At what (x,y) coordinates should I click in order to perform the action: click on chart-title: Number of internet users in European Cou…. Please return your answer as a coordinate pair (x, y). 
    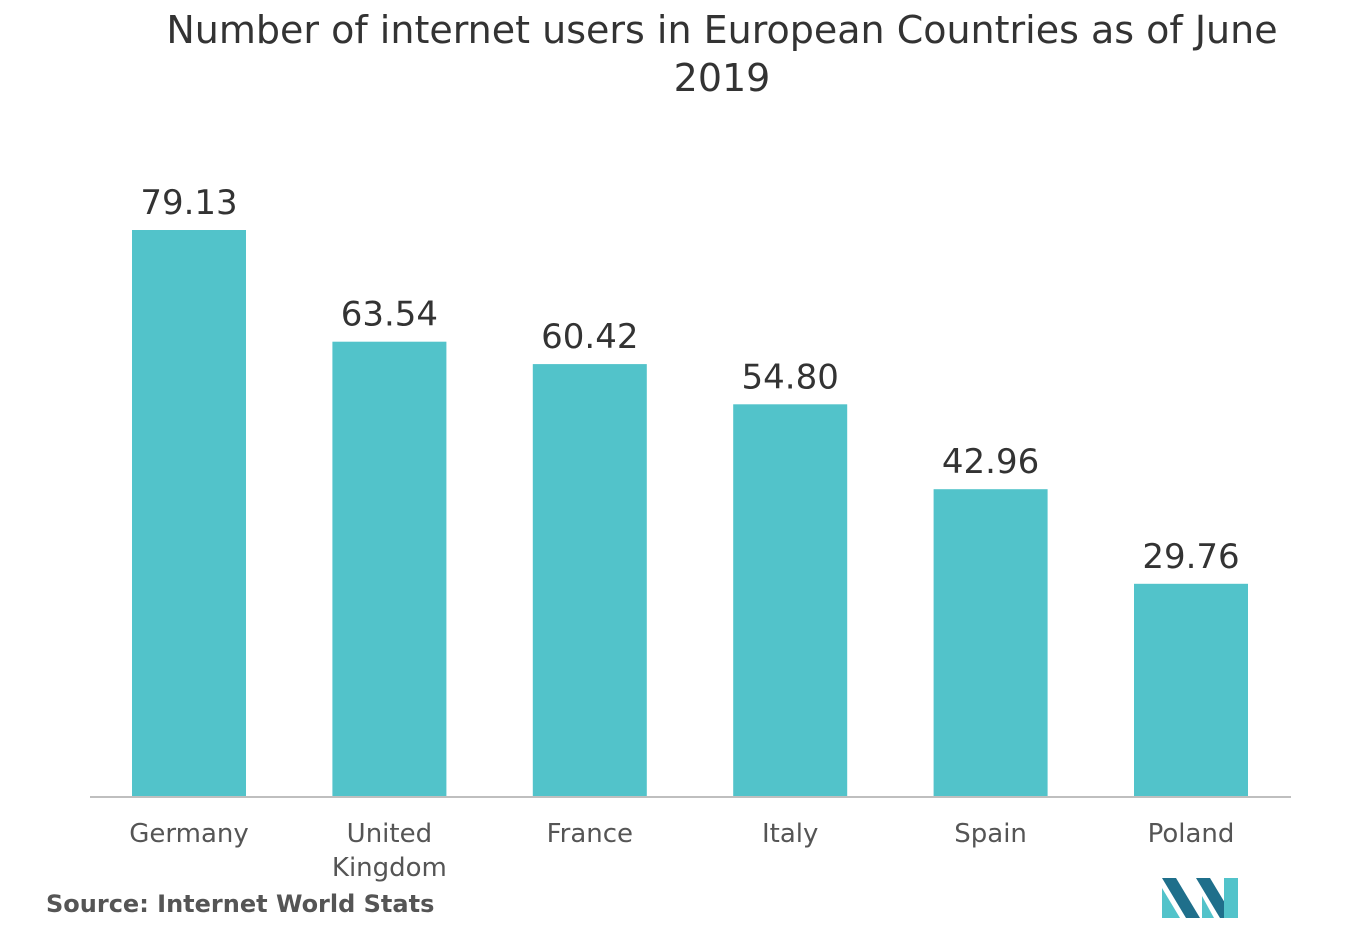
    Looking at the image, I should click on (722, 54).